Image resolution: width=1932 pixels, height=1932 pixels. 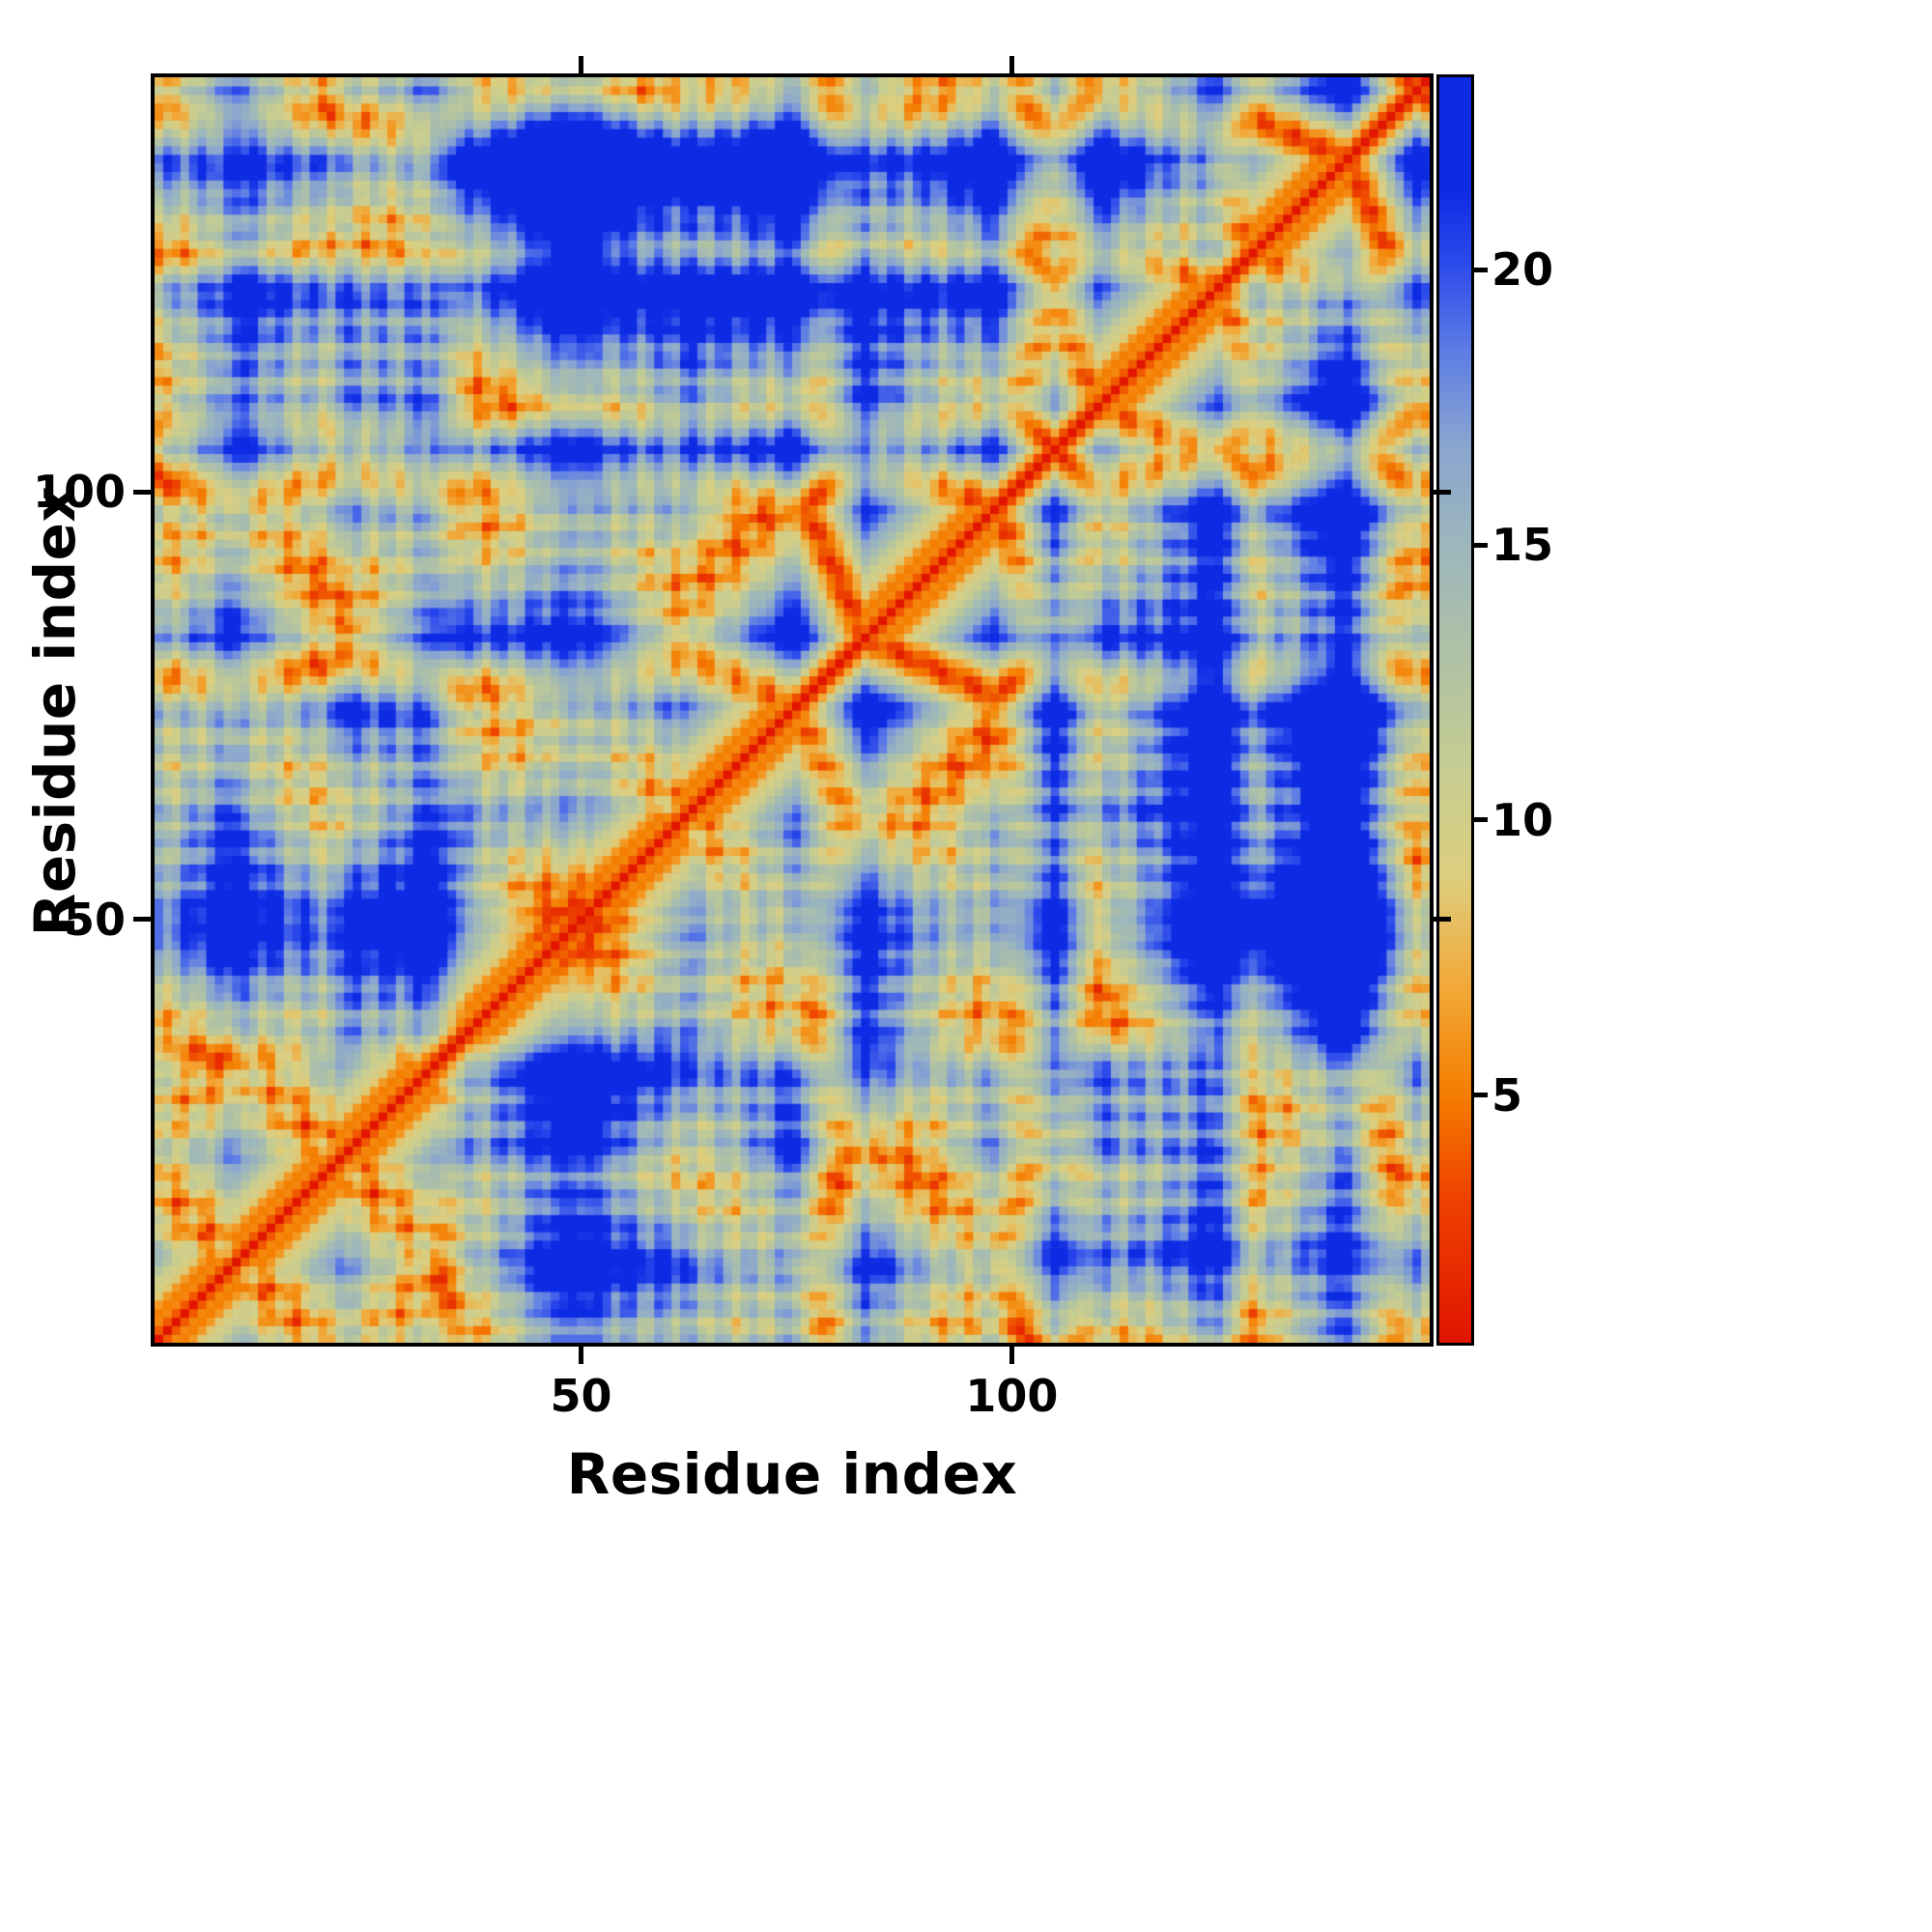 I want to click on colorbar, so click(x=1455, y=710).